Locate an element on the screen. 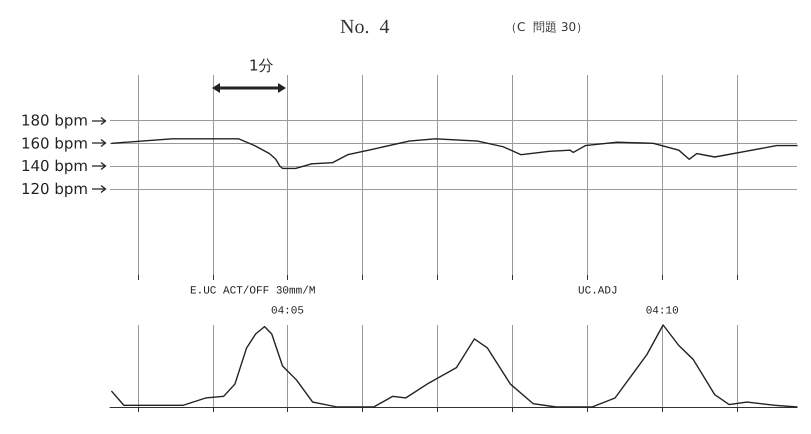  y-tick-label: 120 bpm is located at coordinates (54, 189).